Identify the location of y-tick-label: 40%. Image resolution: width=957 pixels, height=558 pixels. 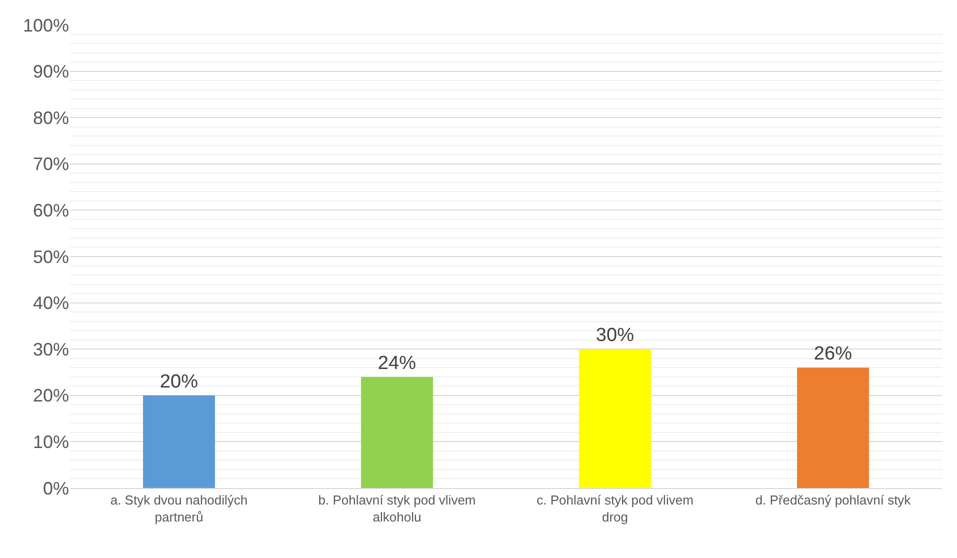
(50, 303).